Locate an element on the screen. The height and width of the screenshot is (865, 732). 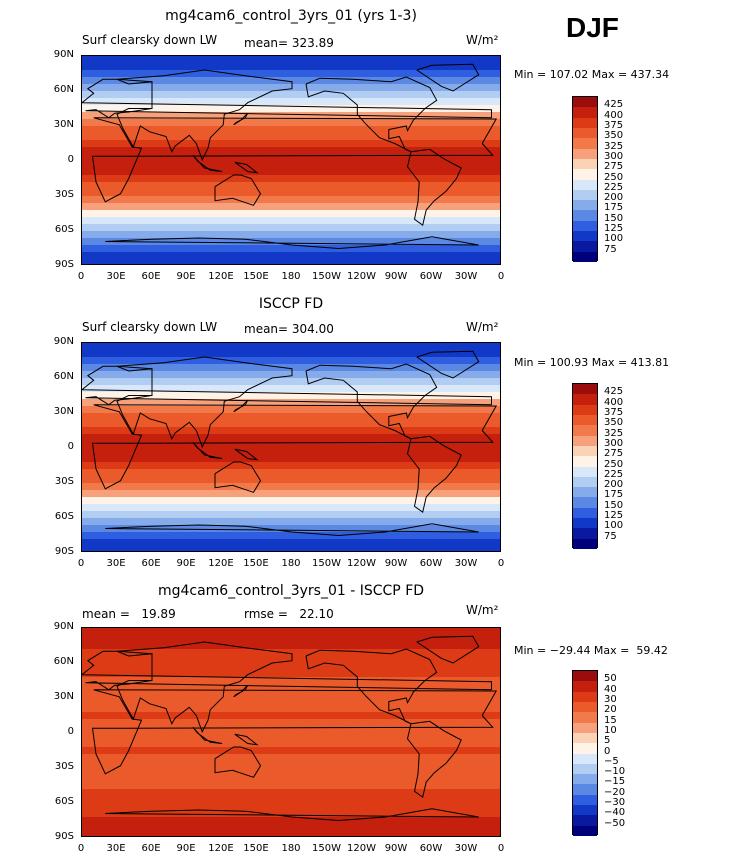
colorbar-tick-label: −10 is located at coordinates (615, 772).